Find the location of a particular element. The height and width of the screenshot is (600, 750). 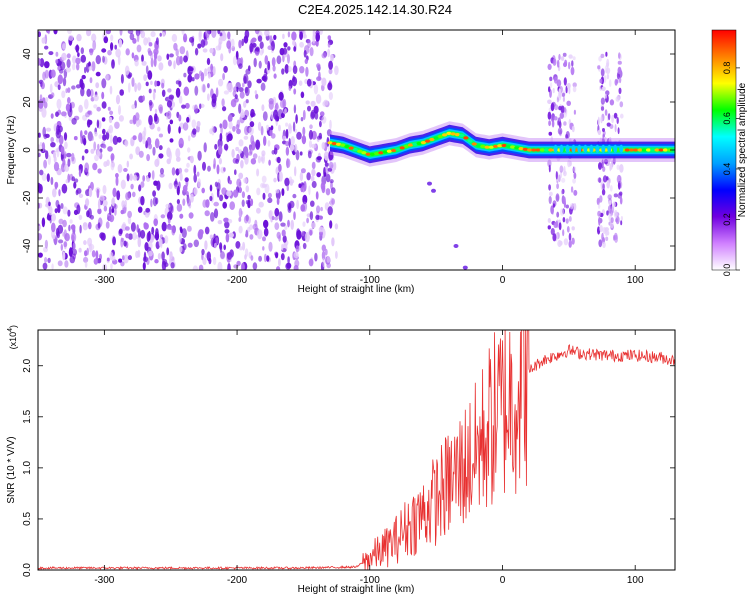

ridge-peak is located at coordinates (653, 150).